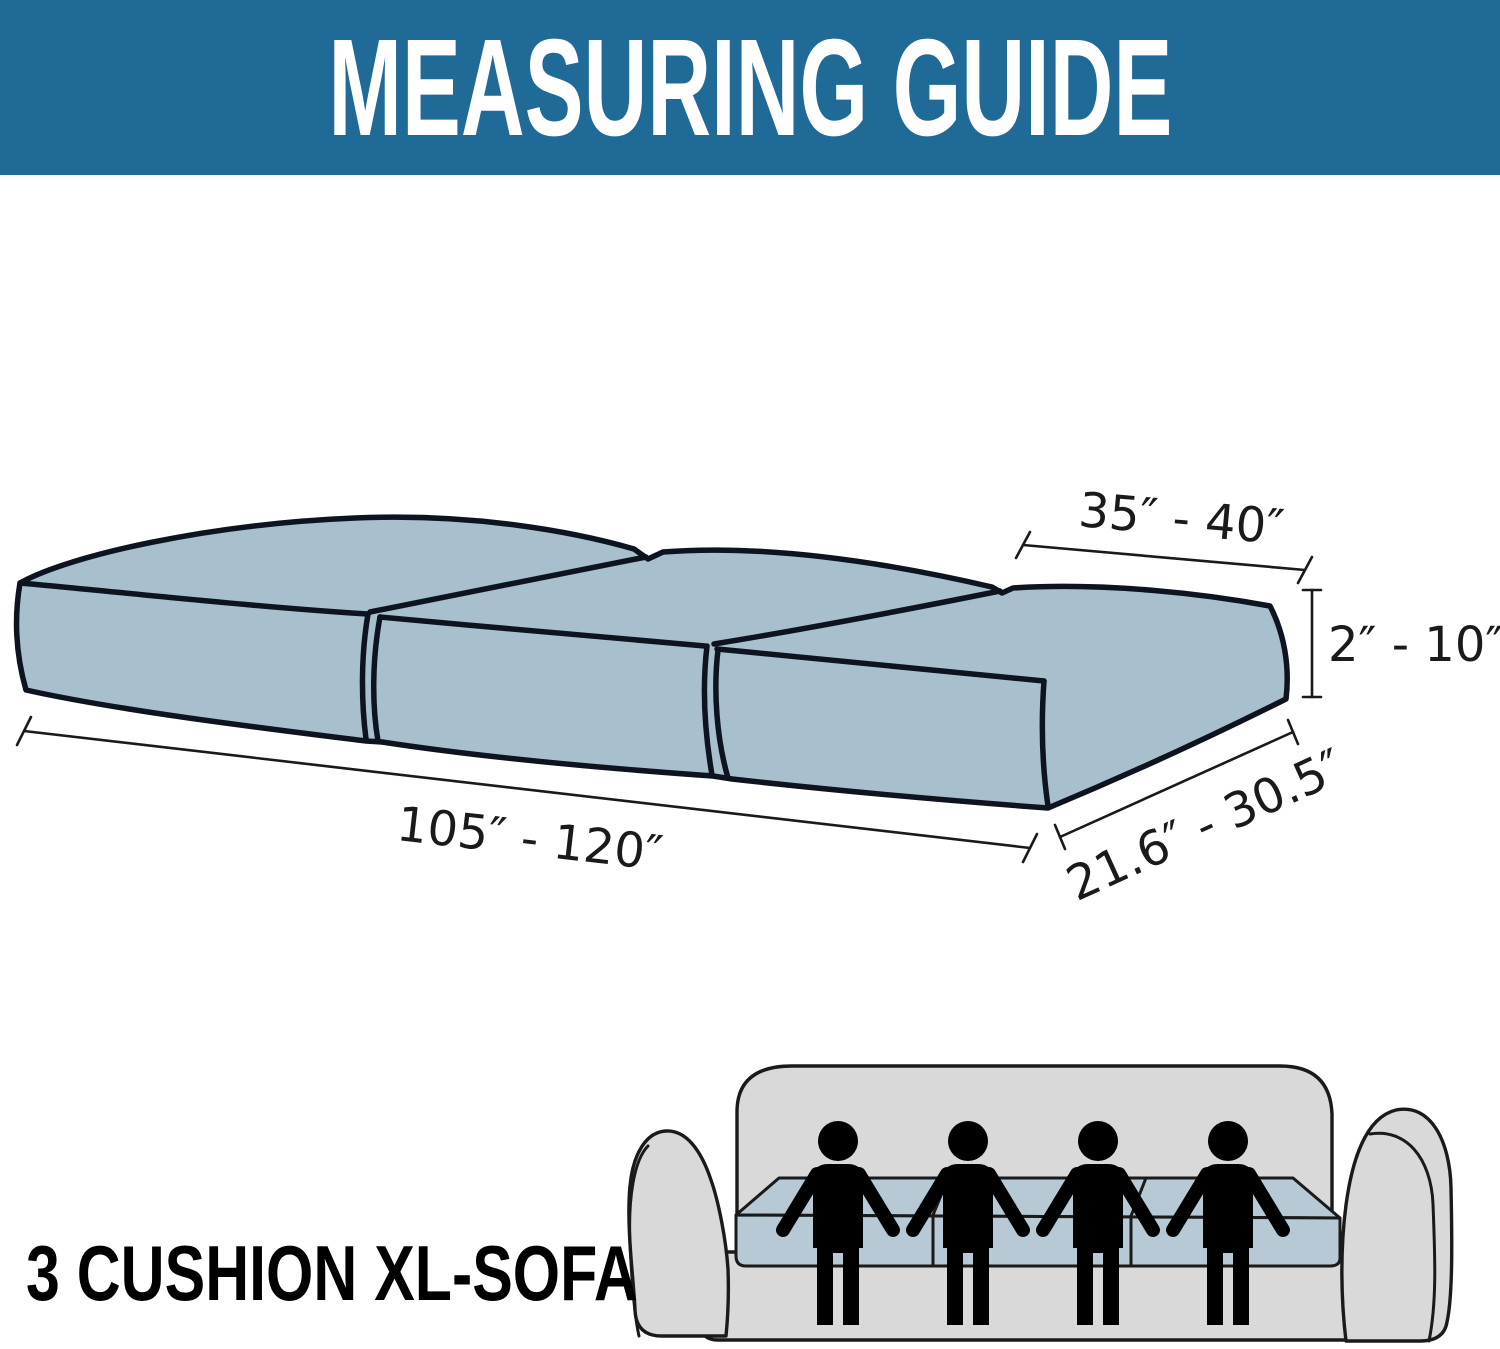 This screenshot has width=1500, height=1349. What do you see at coordinates (1060, 837) in the screenshot?
I see `depth-tick-left` at bounding box center [1060, 837].